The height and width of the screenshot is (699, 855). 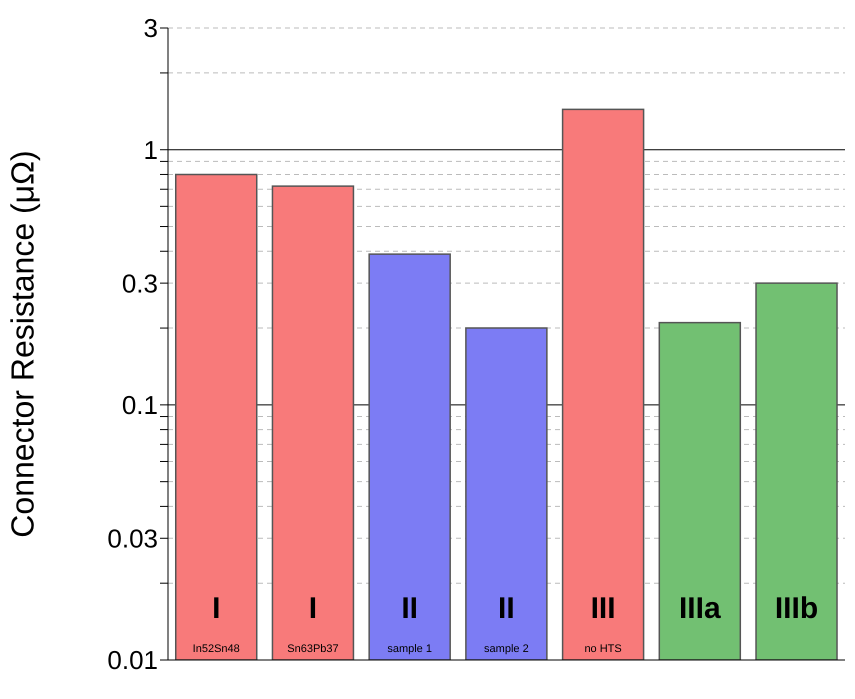 What do you see at coordinates (409, 649) in the screenshot?
I see `annotation: sample 1` at bounding box center [409, 649].